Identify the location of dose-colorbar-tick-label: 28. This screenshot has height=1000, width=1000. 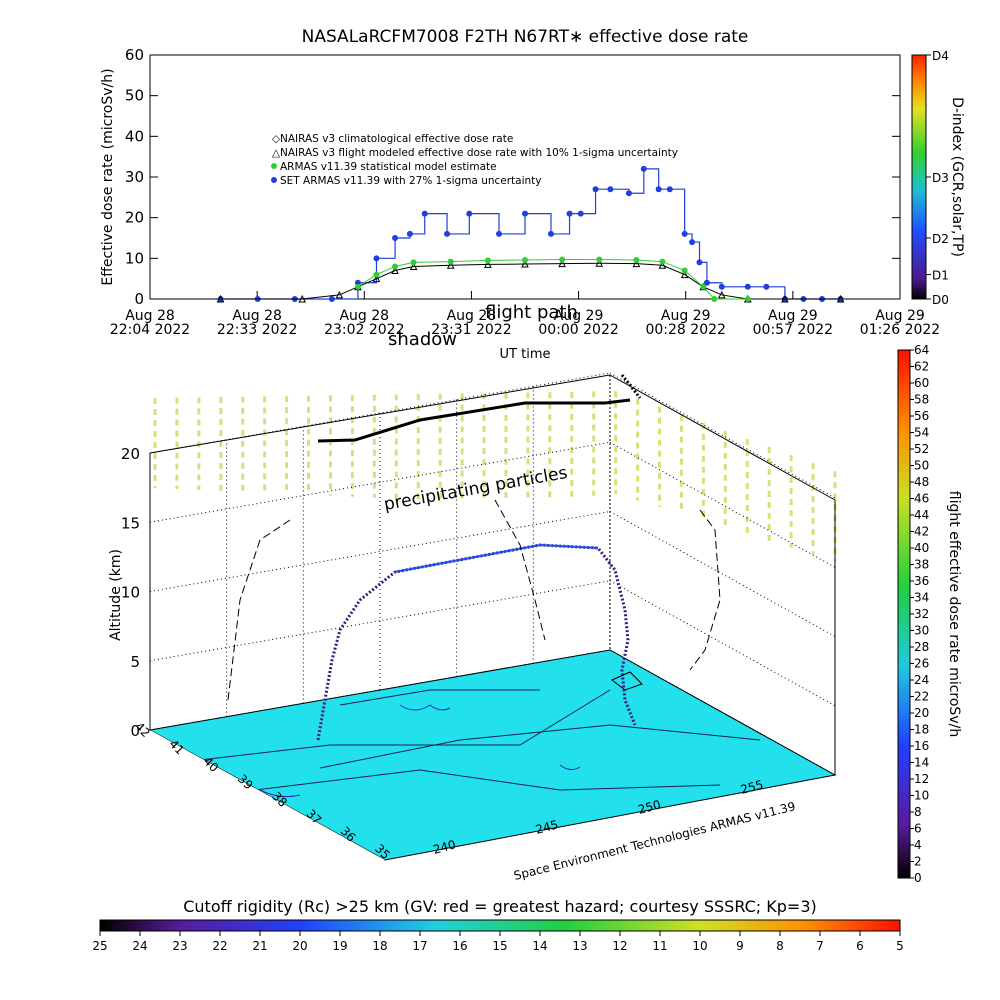
(921, 647).